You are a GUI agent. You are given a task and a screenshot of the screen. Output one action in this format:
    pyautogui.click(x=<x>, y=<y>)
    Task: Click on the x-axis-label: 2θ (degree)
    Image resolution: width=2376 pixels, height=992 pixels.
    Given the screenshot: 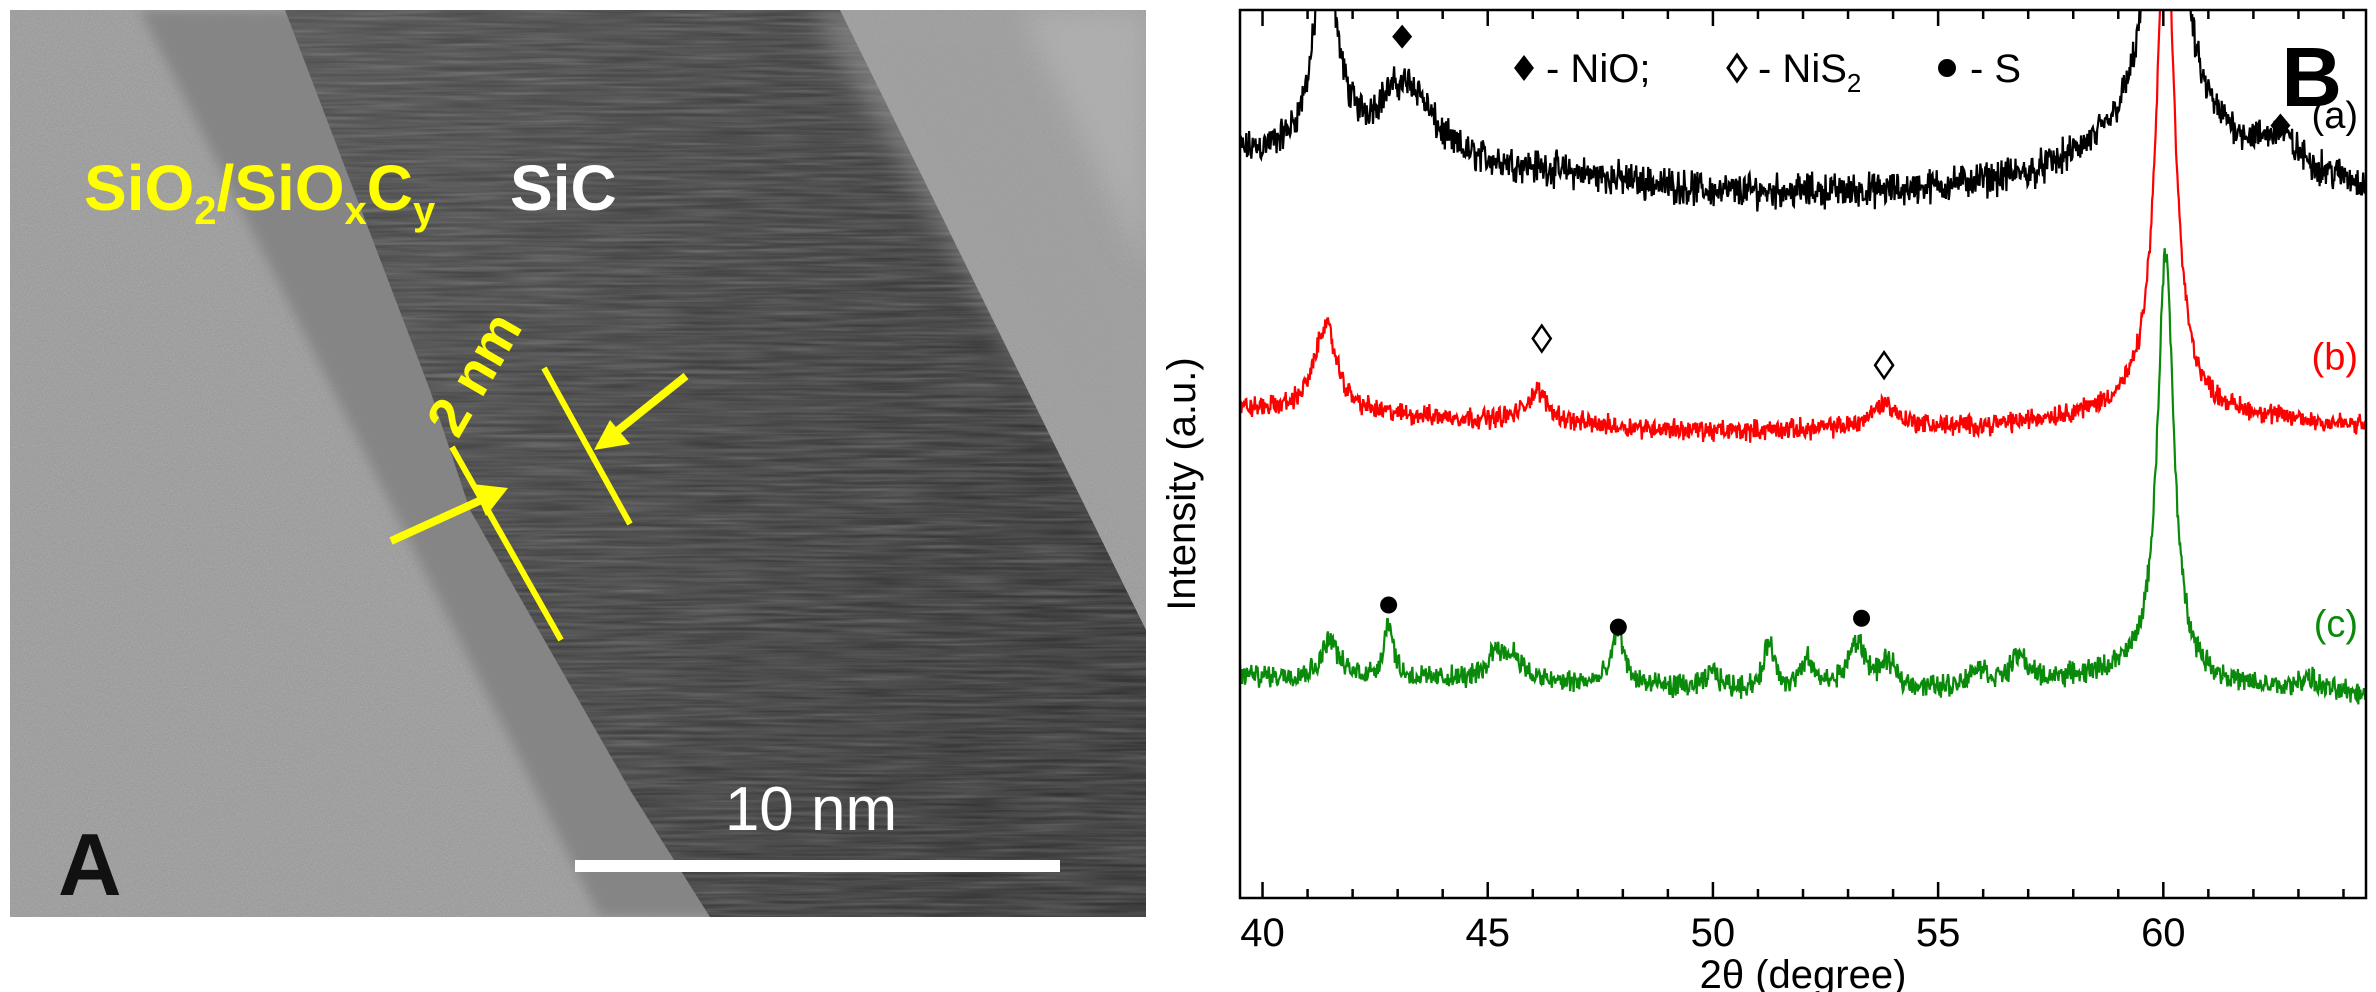 What is the action you would take?
    pyautogui.click(x=1803, y=972)
    